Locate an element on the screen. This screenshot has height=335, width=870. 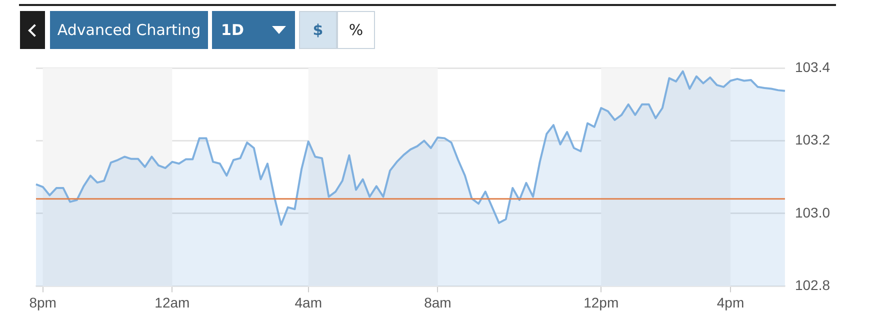
y-tick-label: 103.2 is located at coordinates (812, 140).